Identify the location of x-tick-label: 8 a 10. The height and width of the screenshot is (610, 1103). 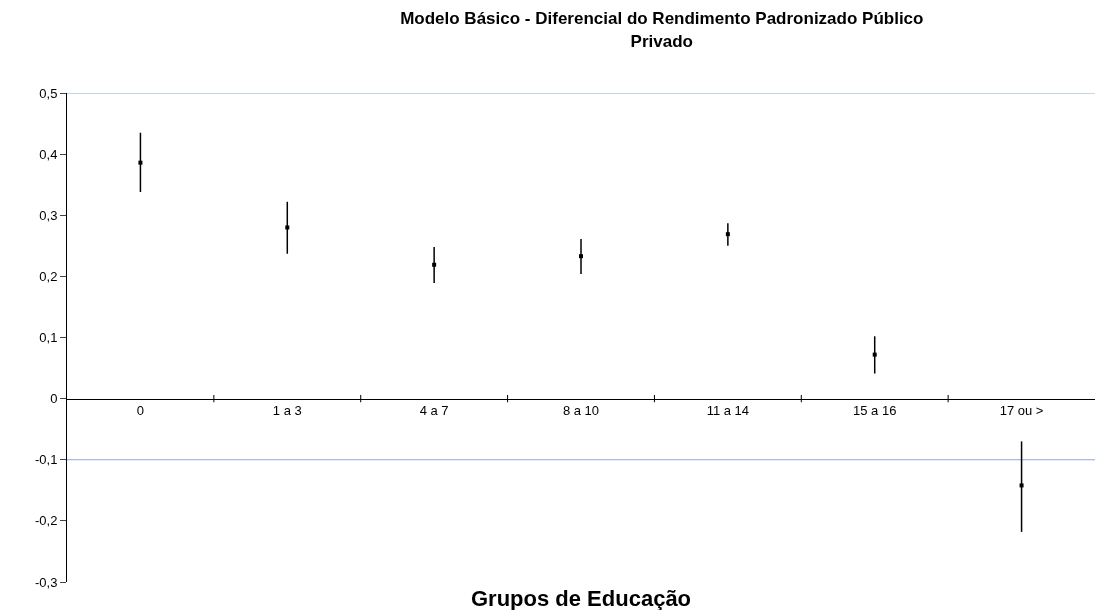
(581, 411).